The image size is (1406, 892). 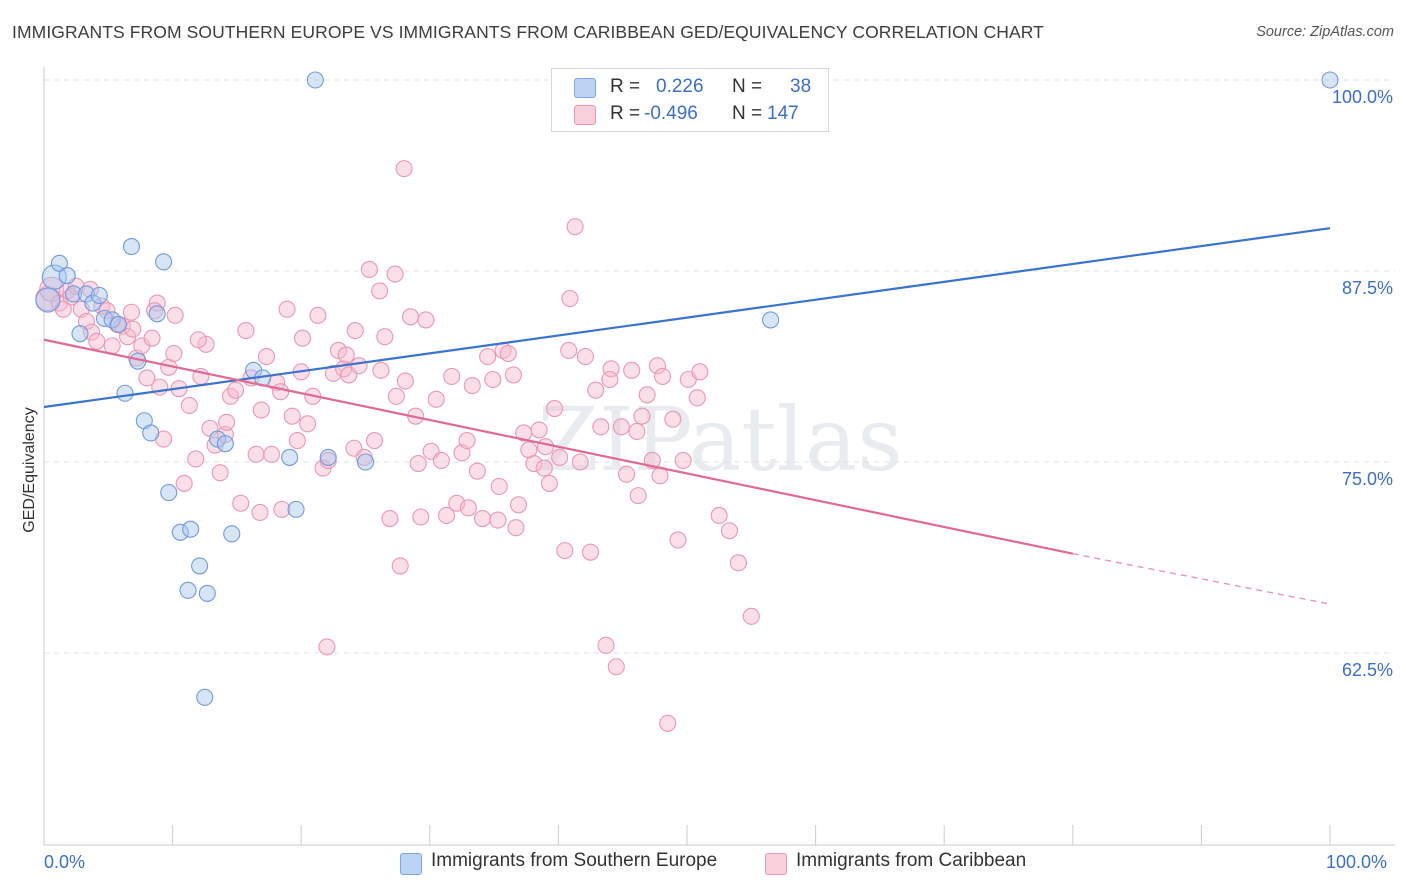 What do you see at coordinates (625, 113) in the screenshot?
I see `legend-r-label: R =` at bounding box center [625, 113].